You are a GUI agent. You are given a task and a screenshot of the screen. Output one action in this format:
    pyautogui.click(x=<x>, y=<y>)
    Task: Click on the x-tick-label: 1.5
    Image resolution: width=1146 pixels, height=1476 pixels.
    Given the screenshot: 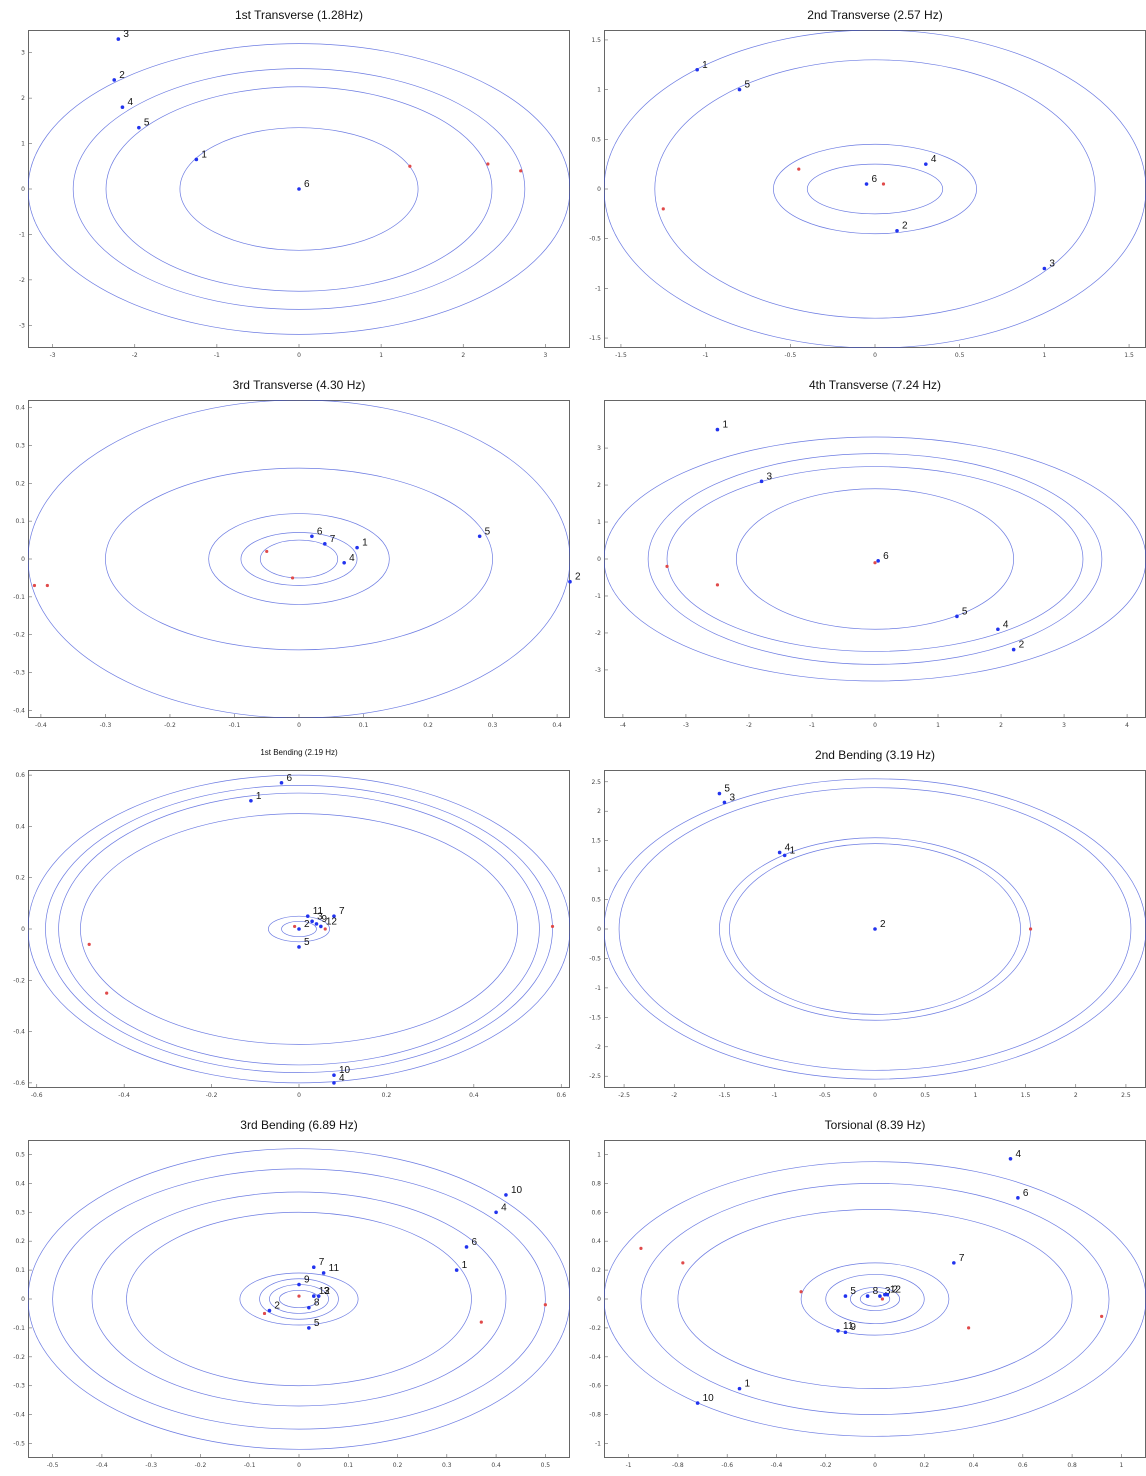 What is the action you would take?
    pyautogui.click(x=1129, y=355)
    